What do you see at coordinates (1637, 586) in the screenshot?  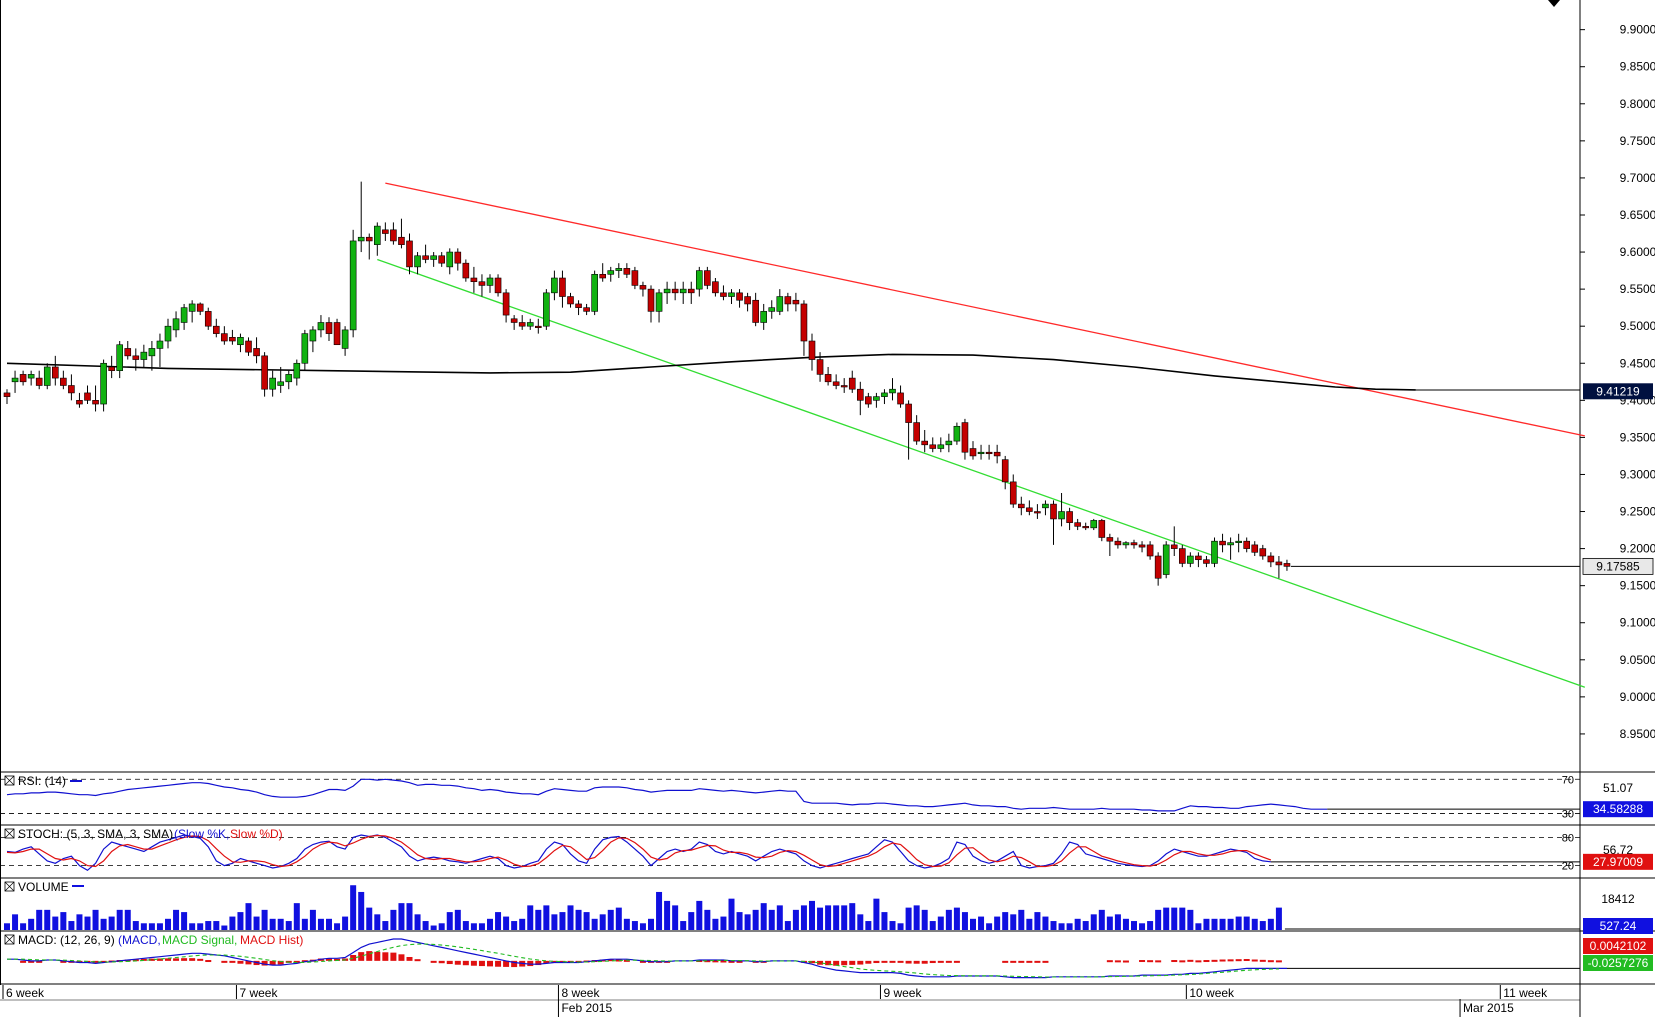 I see `price-tick-label: 9.1500` at bounding box center [1637, 586].